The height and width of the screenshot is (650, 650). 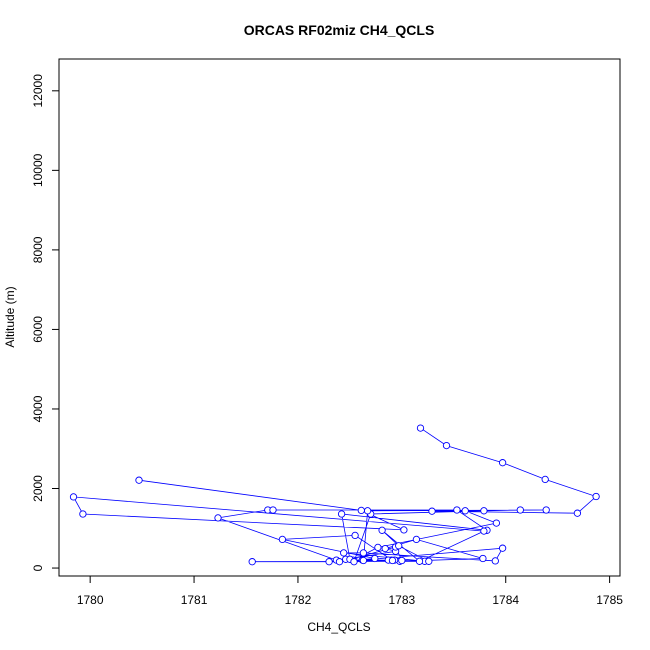 I want to click on x-tick-label: 1785, so click(x=609, y=600).